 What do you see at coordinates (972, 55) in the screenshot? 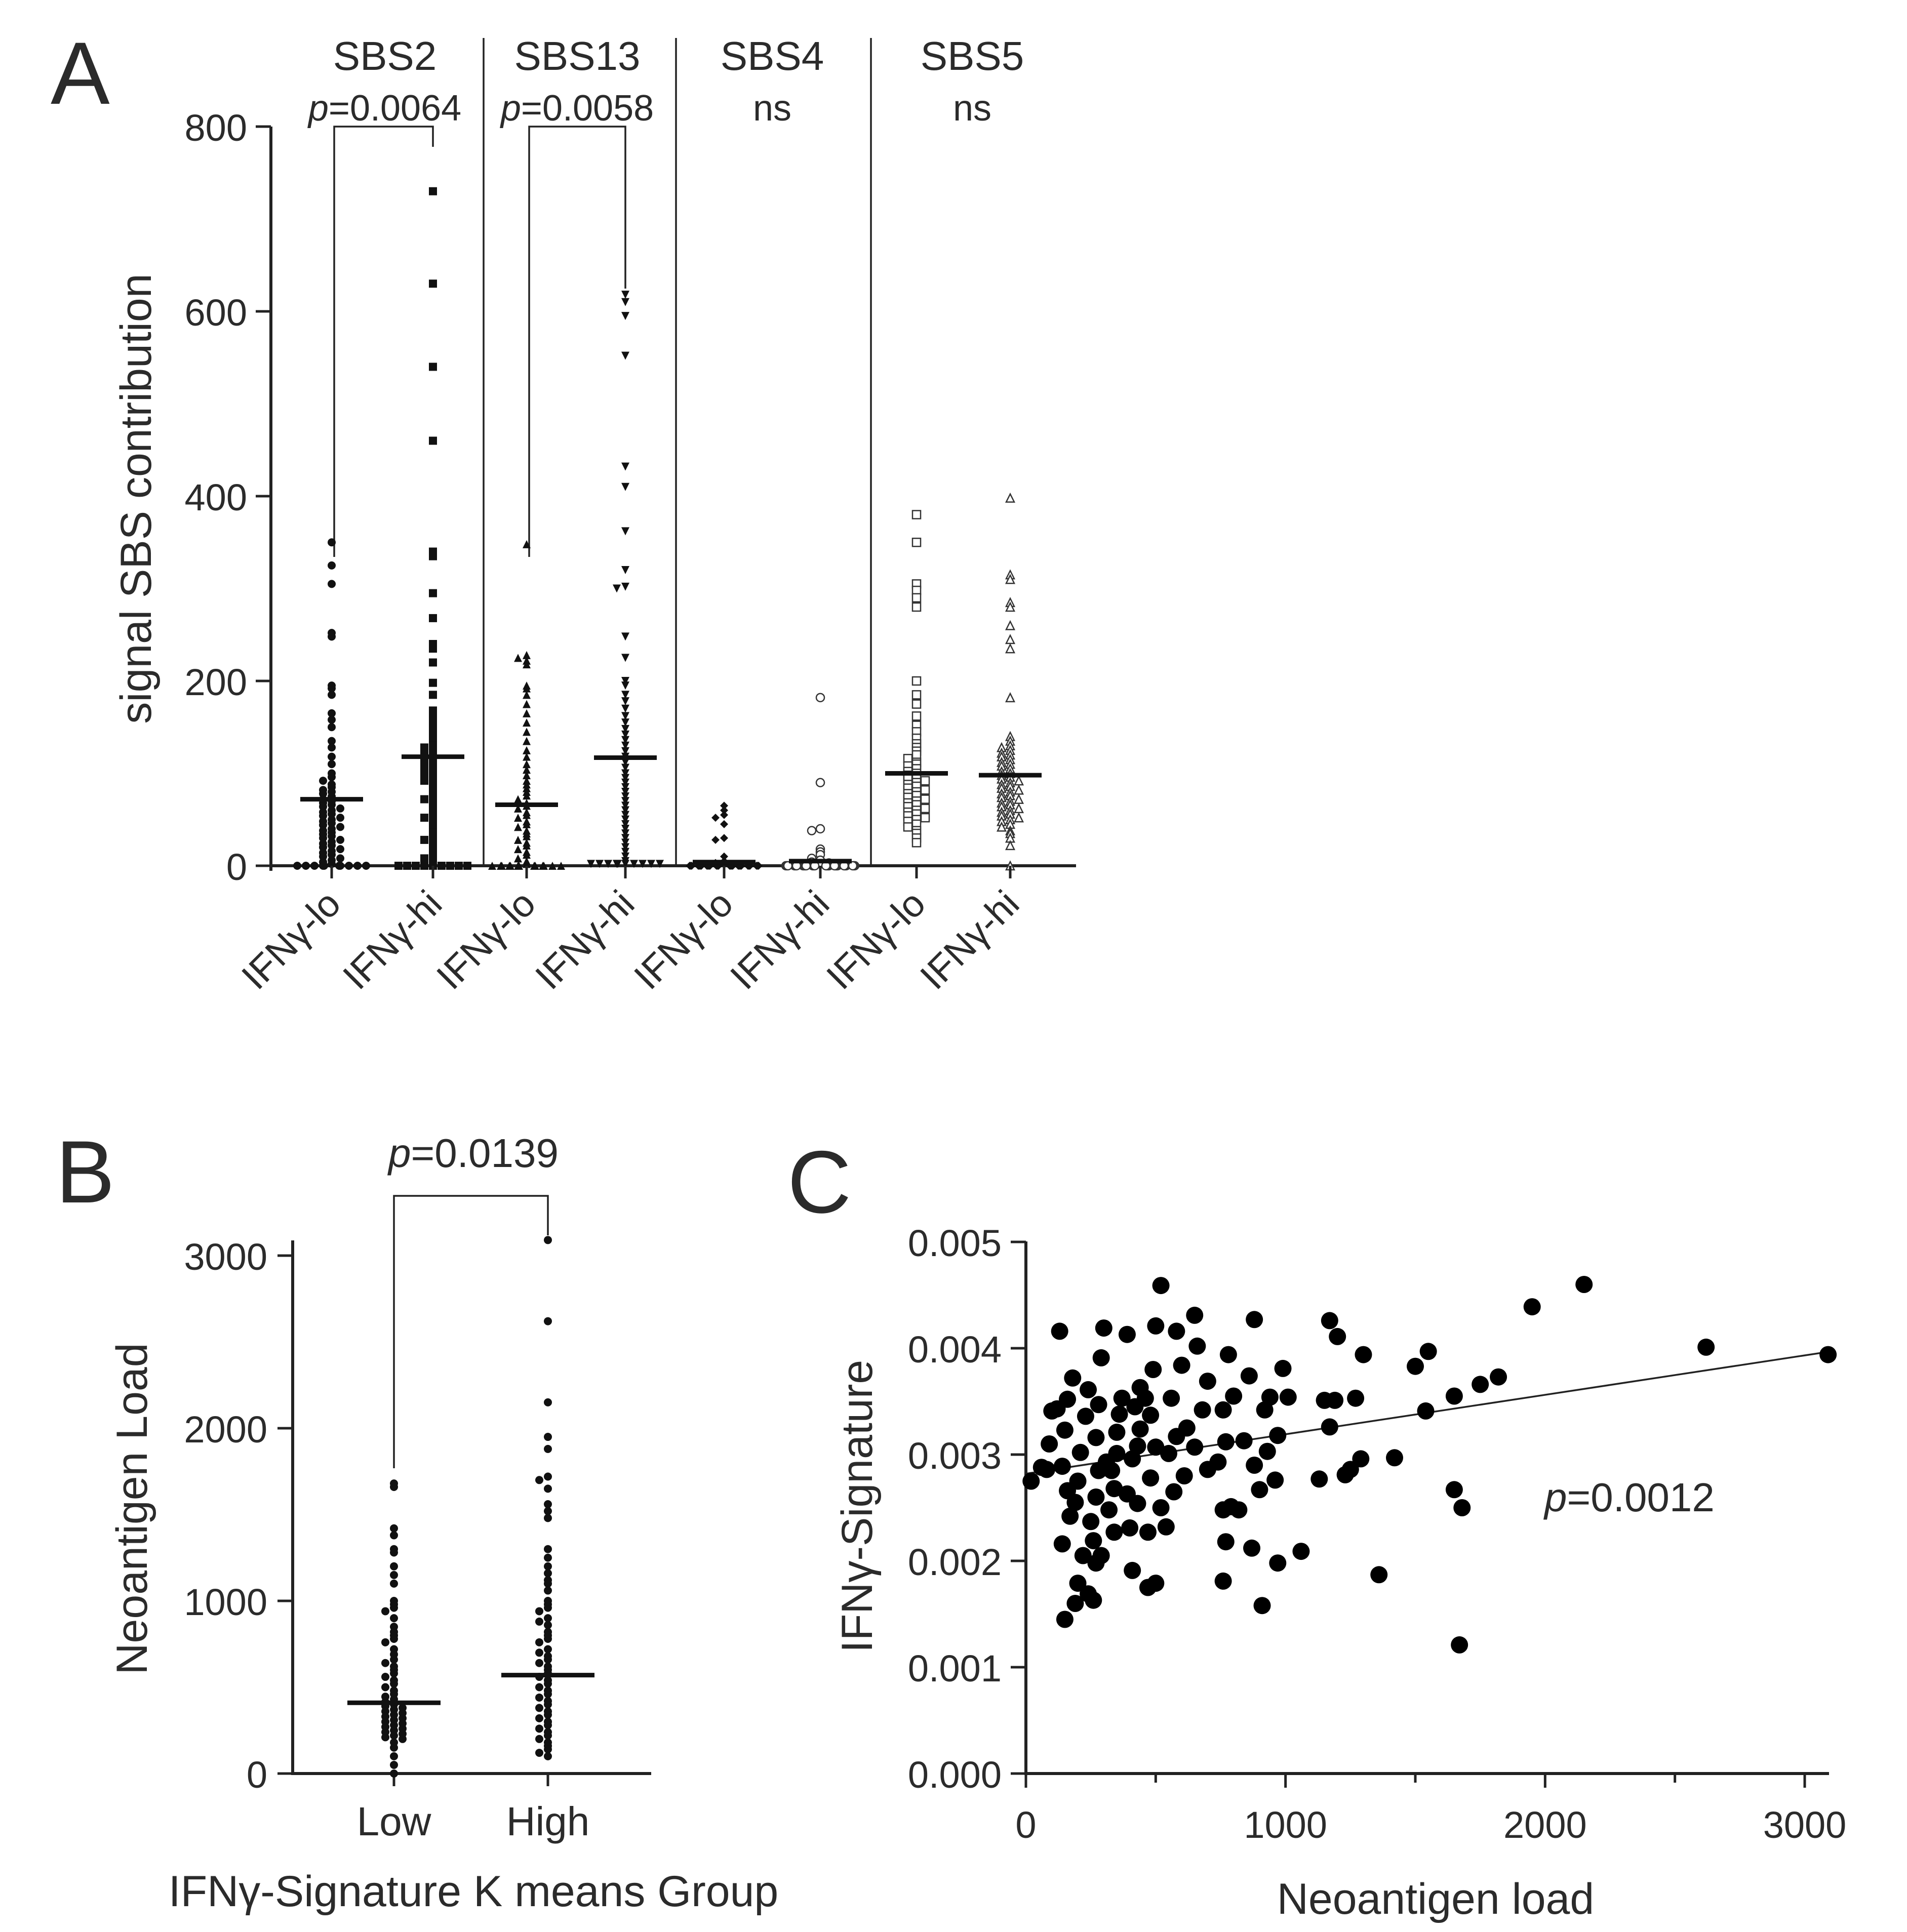
I see `group-title-sbs5: SBS5` at bounding box center [972, 55].